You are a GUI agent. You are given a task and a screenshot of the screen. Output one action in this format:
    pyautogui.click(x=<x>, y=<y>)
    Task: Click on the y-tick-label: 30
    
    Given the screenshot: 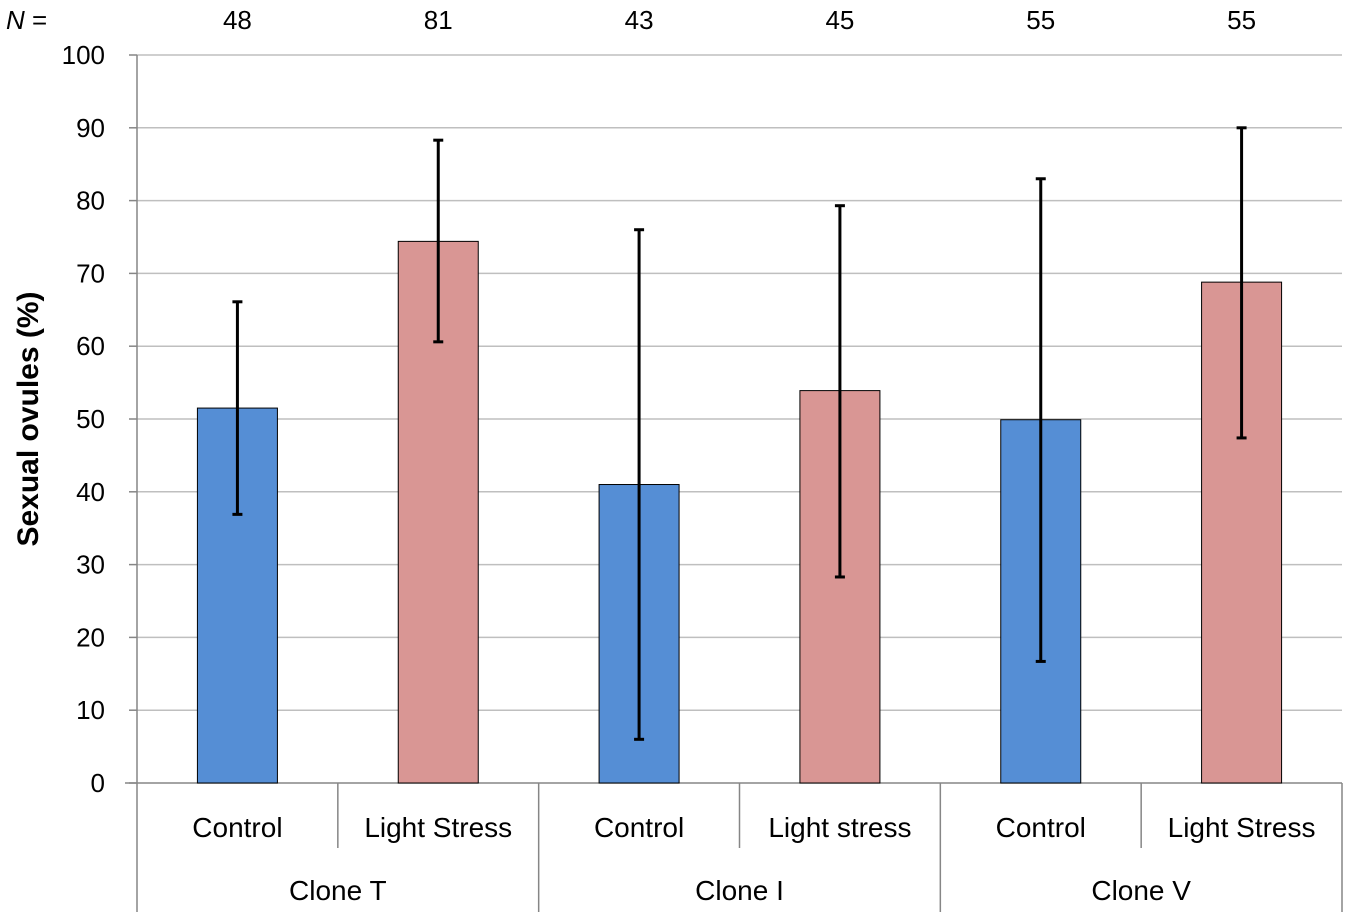 What is the action you would take?
    pyautogui.click(x=90, y=565)
    